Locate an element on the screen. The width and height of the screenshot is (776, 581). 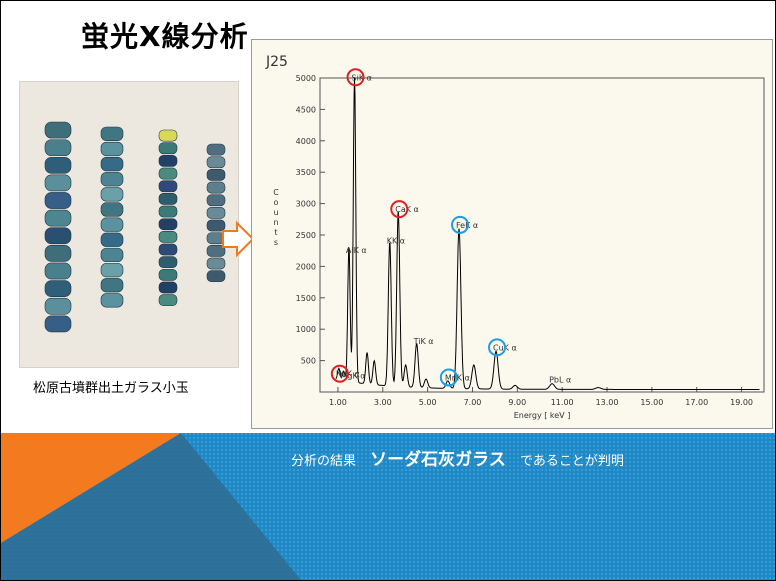
y-tick-label: 4000 is located at coordinates (306, 141).